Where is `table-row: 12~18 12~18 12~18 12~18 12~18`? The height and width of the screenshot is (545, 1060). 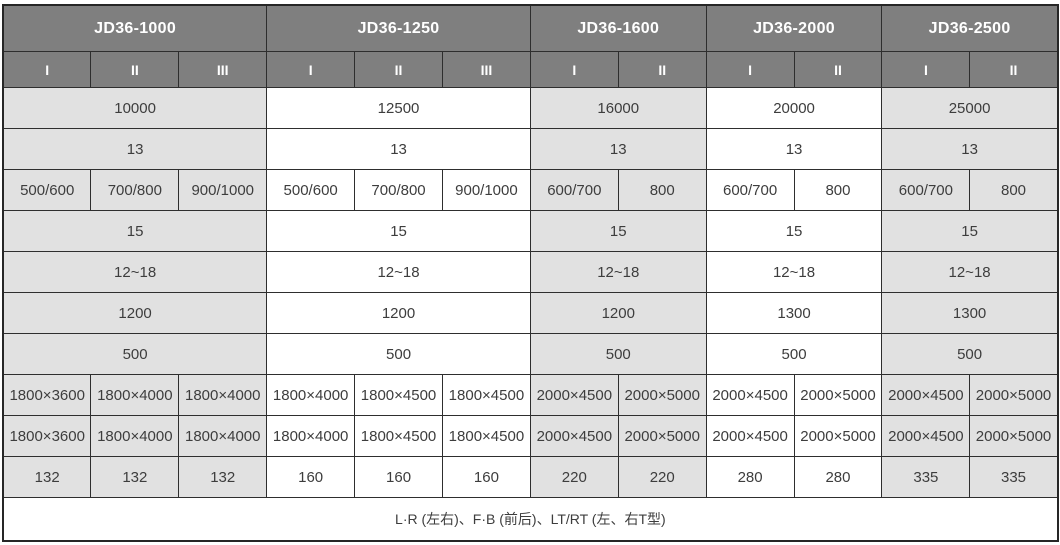
table-row: 12~18 12~18 12~18 12~18 12~18 is located at coordinates (530, 272).